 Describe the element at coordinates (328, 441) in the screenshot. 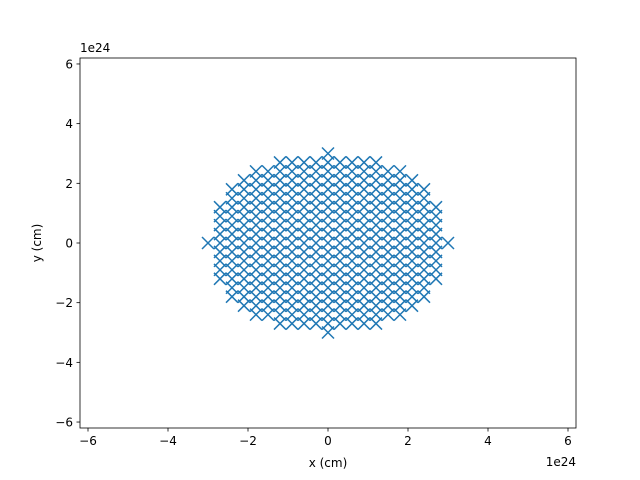

I see `x-tick-label: 0` at that location.